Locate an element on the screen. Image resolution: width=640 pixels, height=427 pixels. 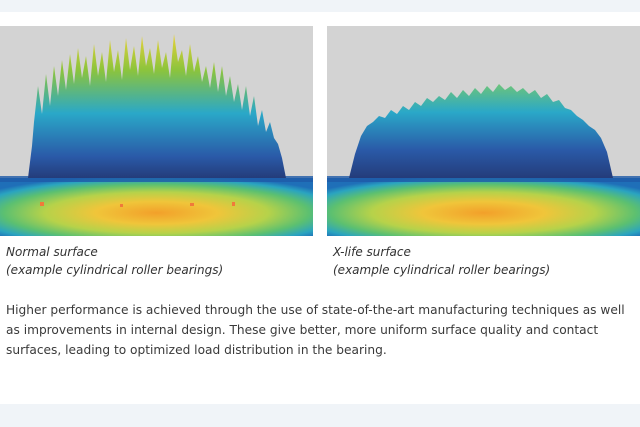
top-banner-strip is located at coordinates (320, 6).